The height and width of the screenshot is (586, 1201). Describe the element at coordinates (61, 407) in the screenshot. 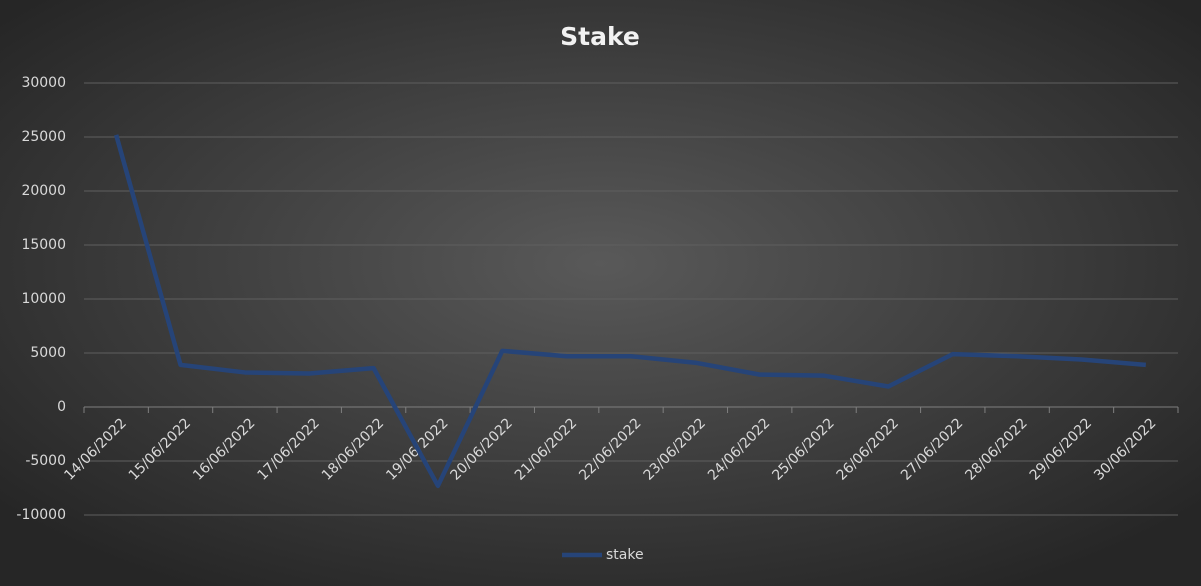

I see `y-tick-label: 0` at that location.